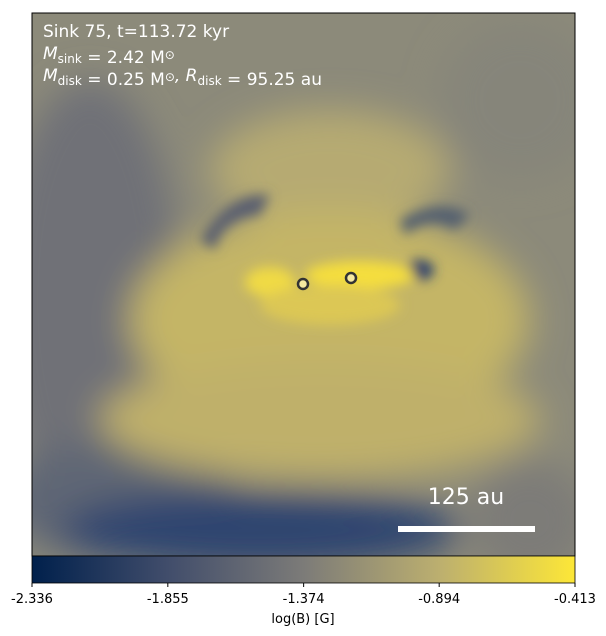 Image resolution: width=606 pixels, height=636 pixels. I want to click on annotation-part: Sink 75, t=113.72 kyr, so click(136, 32).